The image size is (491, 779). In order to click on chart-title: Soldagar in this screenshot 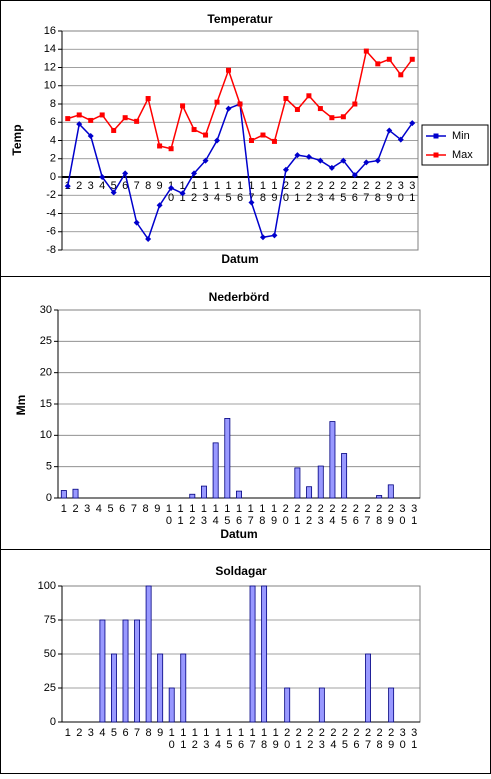, I will do `click(241, 571)`.